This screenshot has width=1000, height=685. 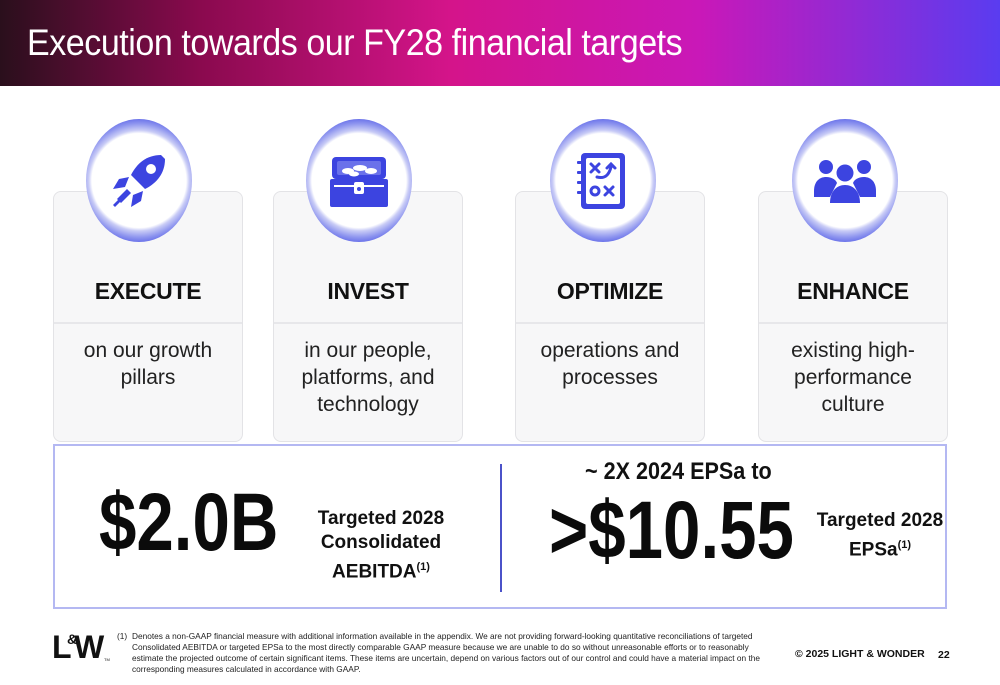 I want to click on people-group-icon-badge, so click(x=845, y=180).